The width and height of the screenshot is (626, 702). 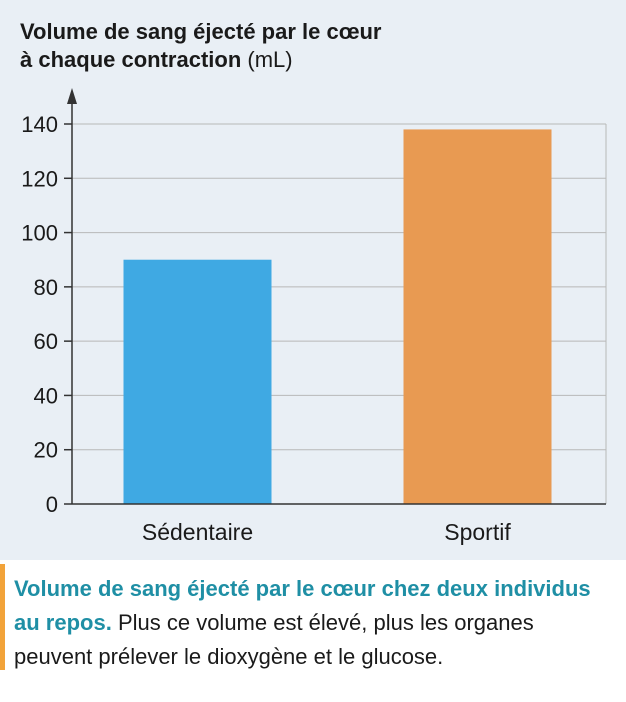 What do you see at coordinates (39, 124) in the screenshot?
I see `y-tick-label: 140` at bounding box center [39, 124].